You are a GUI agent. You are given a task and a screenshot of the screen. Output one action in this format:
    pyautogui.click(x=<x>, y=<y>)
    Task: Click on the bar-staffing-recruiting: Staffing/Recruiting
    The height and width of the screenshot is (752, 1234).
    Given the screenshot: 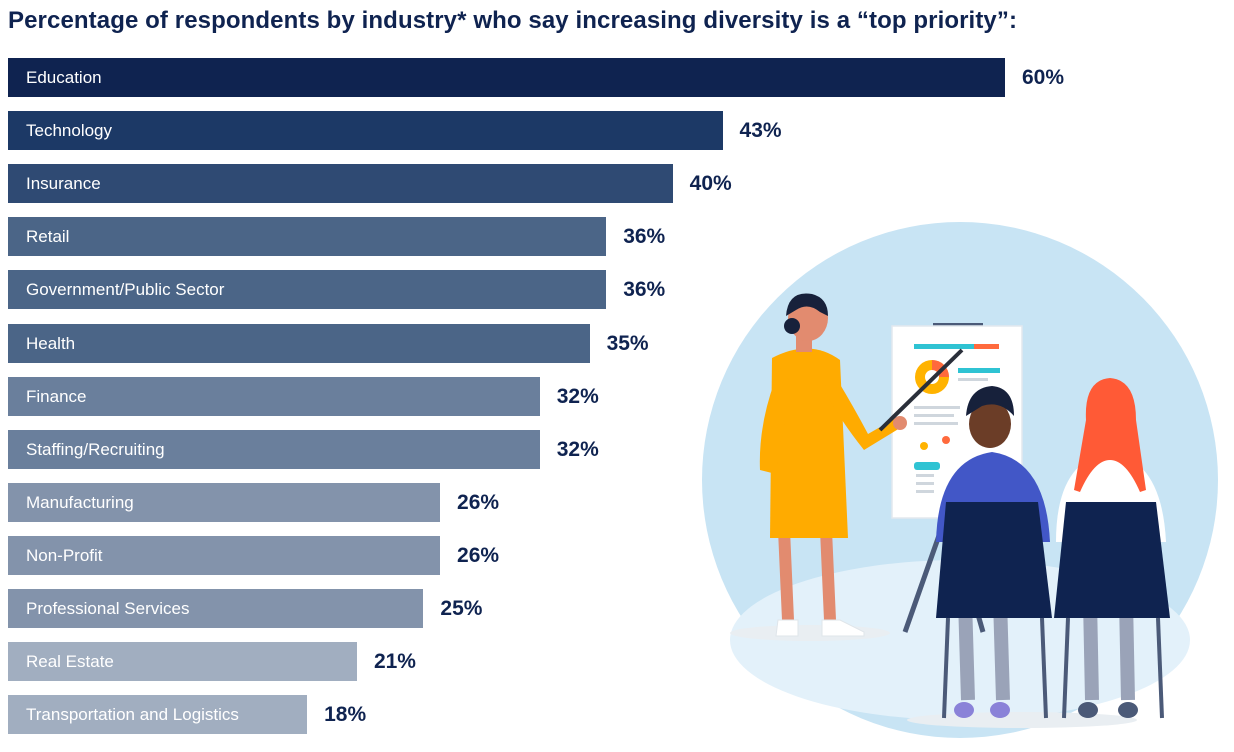 What is the action you would take?
    pyautogui.click(x=274, y=449)
    